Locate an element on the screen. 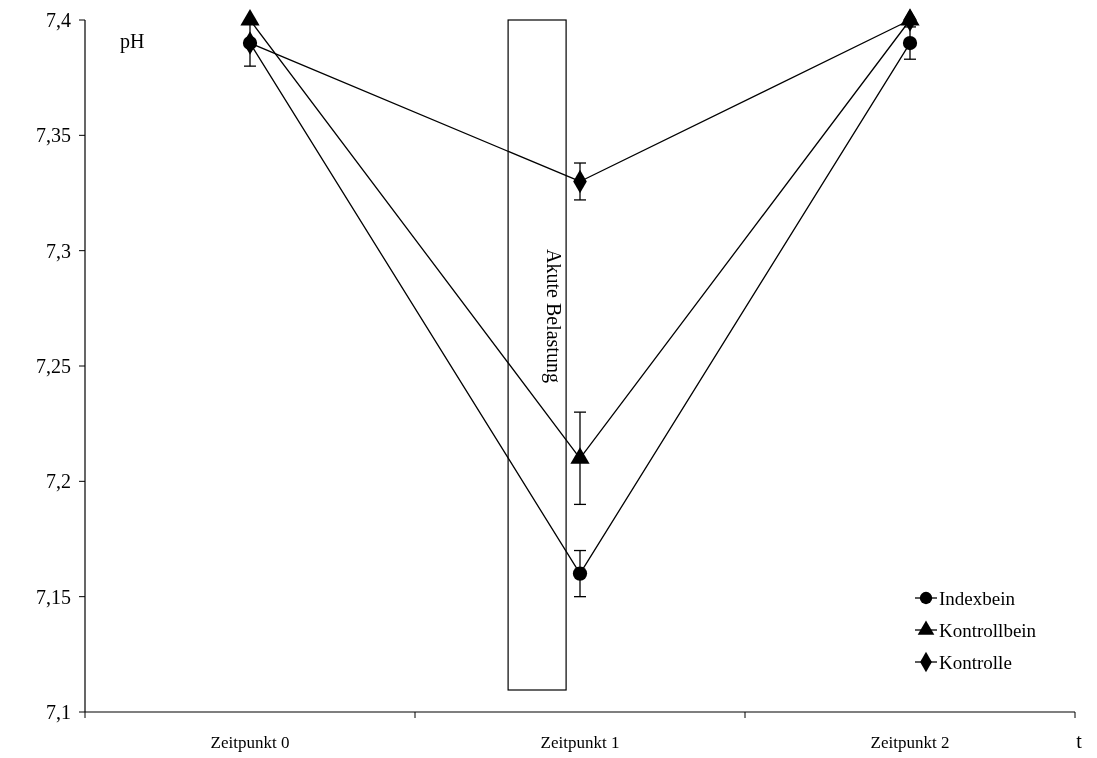 The height and width of the screenshot is (758, 1097). y-tick-label: 7,1 is located at coordinates (58, 712).